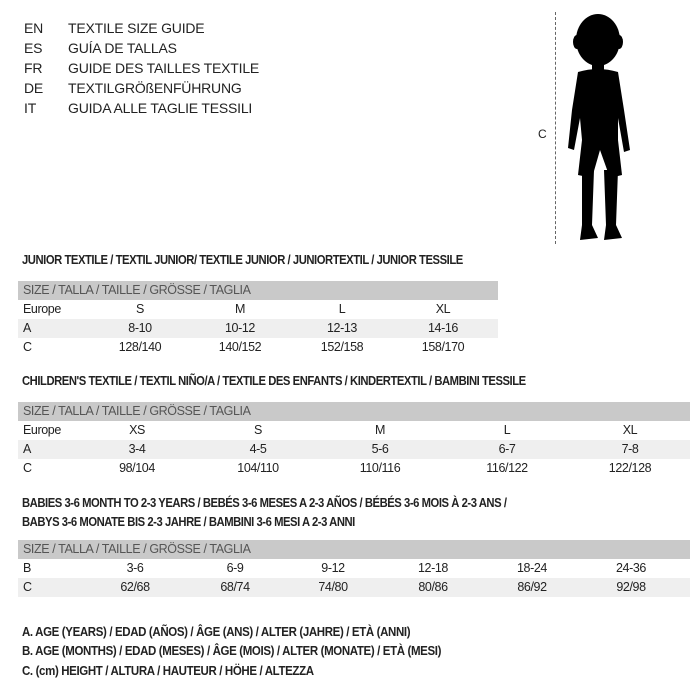 The image size is (700, 700). Describe the element at coordinates (354, 468) in the screenshot. I see `table-row: C 98/104 104/110 110/116 116/122 122/128` at that location.